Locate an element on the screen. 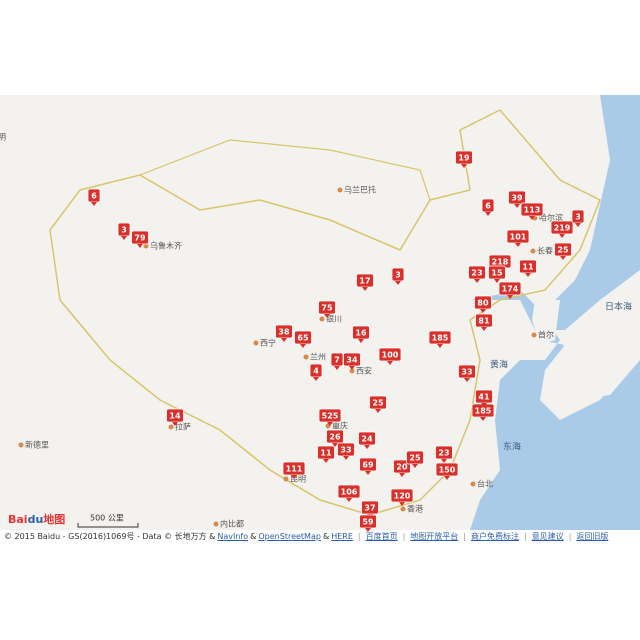 This screenshot has width=640, height=640. place-label: 长春 is located at coordinates (545, 251).